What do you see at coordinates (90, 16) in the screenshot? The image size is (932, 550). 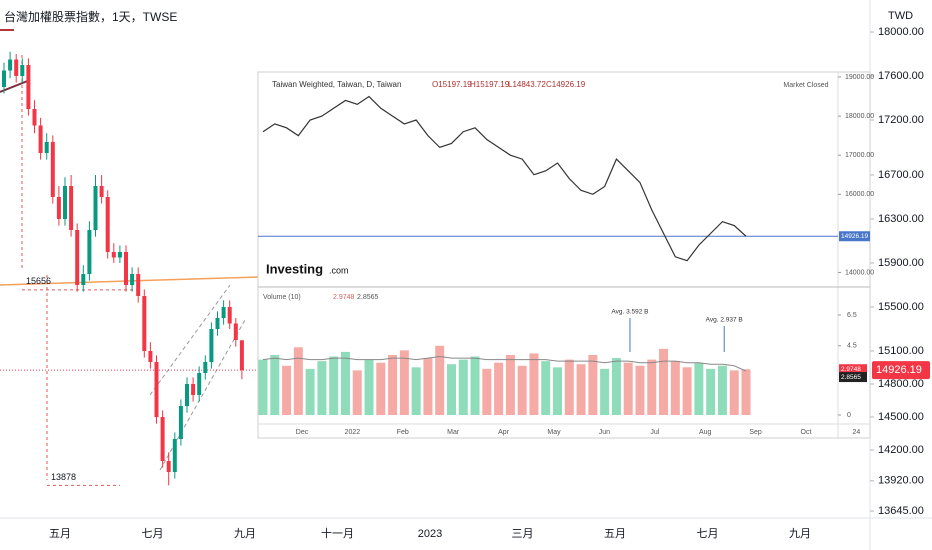 I see `chart-title: 台灣加權股票指數，1天，TWSE` at bounding box center [90, 16].